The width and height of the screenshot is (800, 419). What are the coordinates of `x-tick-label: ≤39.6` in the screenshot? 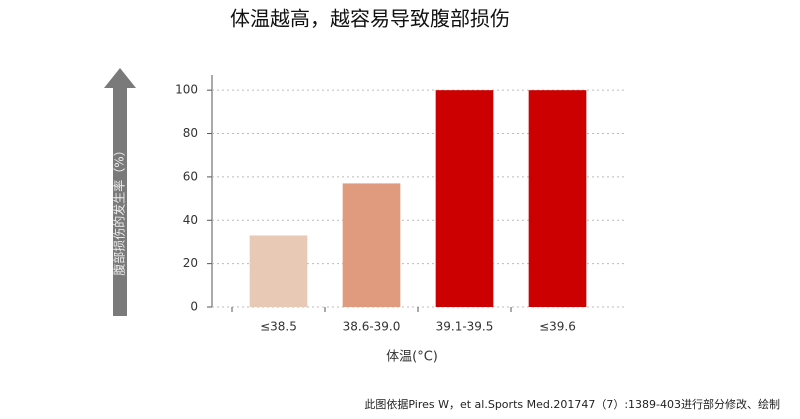 It's located at (557, 327).